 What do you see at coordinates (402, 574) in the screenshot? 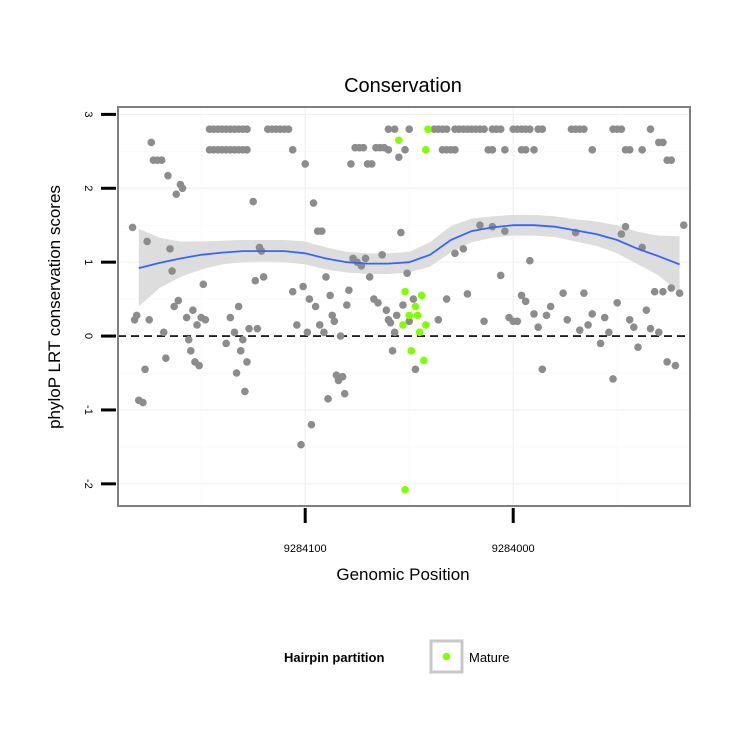
I see `x-axis-label: Genomic Position` at bounding box center [402, 574].